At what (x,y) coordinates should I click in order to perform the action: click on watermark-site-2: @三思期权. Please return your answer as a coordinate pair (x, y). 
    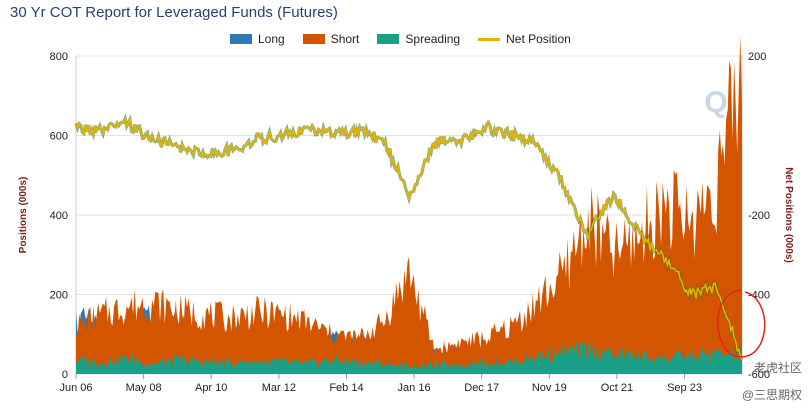
    Looking at the image, I should click on (772, 395).